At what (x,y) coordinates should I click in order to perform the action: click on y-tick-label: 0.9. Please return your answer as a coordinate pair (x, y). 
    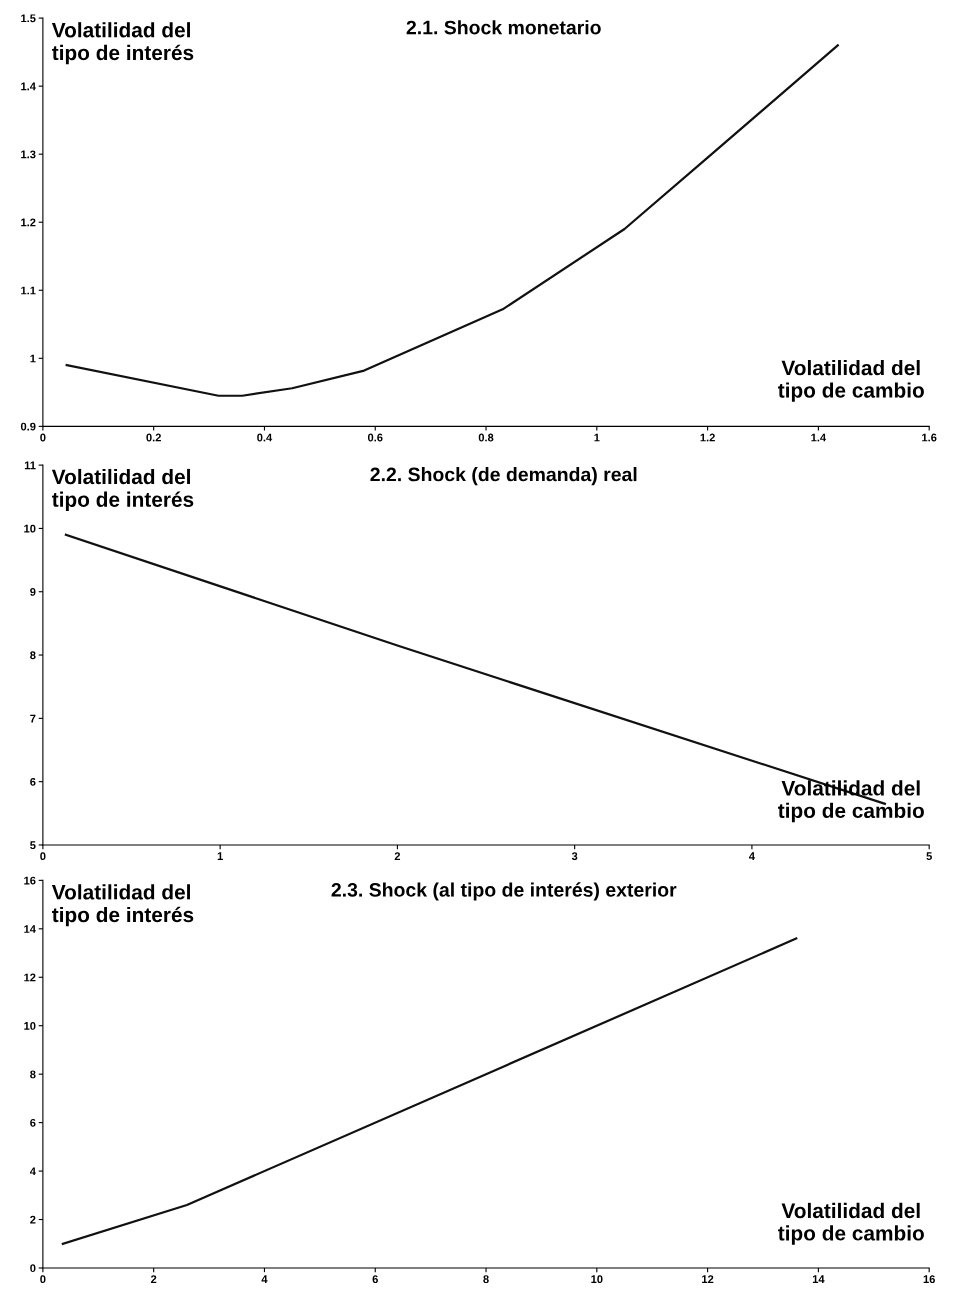
    Looking at the image, I should click on (28, 426).